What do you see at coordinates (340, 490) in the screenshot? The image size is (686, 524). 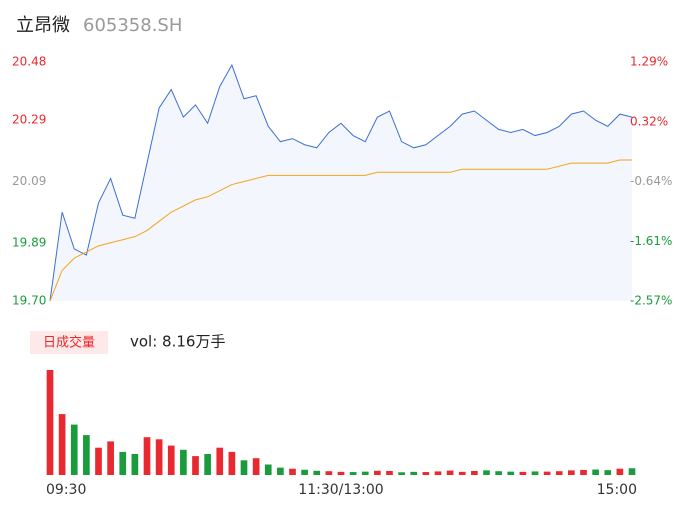 I see `x-tick-label: 11:30/13:00` at bounding box center [340, 490].